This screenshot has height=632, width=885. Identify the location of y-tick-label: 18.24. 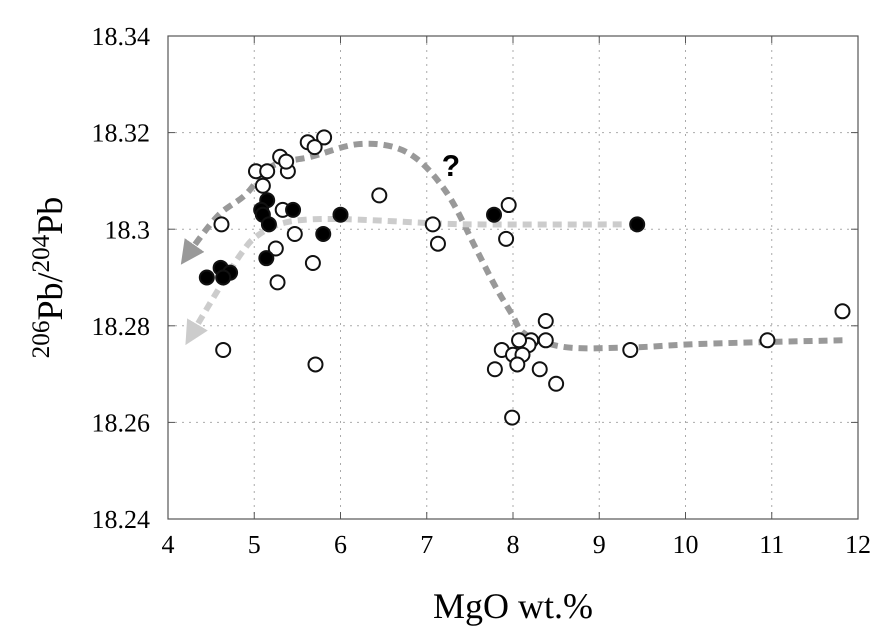
(121, 519).